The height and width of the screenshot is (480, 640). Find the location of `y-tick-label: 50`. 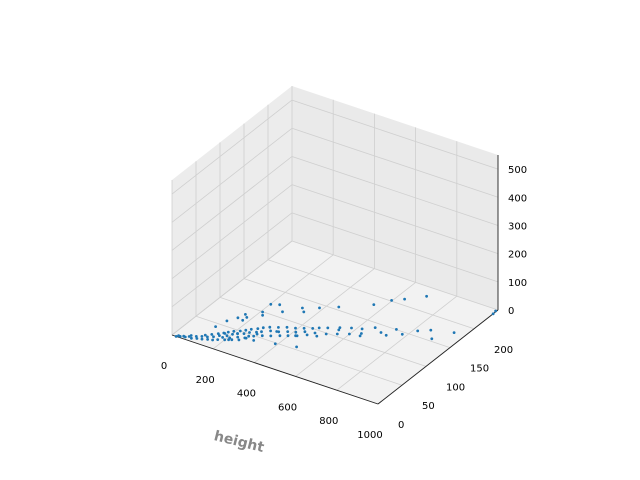

y-tick-label: 50 is located at coordinates (428, 406).